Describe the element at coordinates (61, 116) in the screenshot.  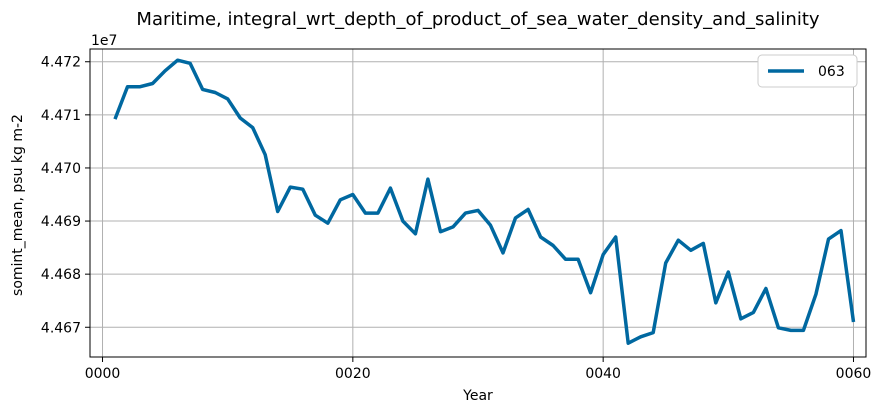
I see `y-tick-label: 4.471` at that location.